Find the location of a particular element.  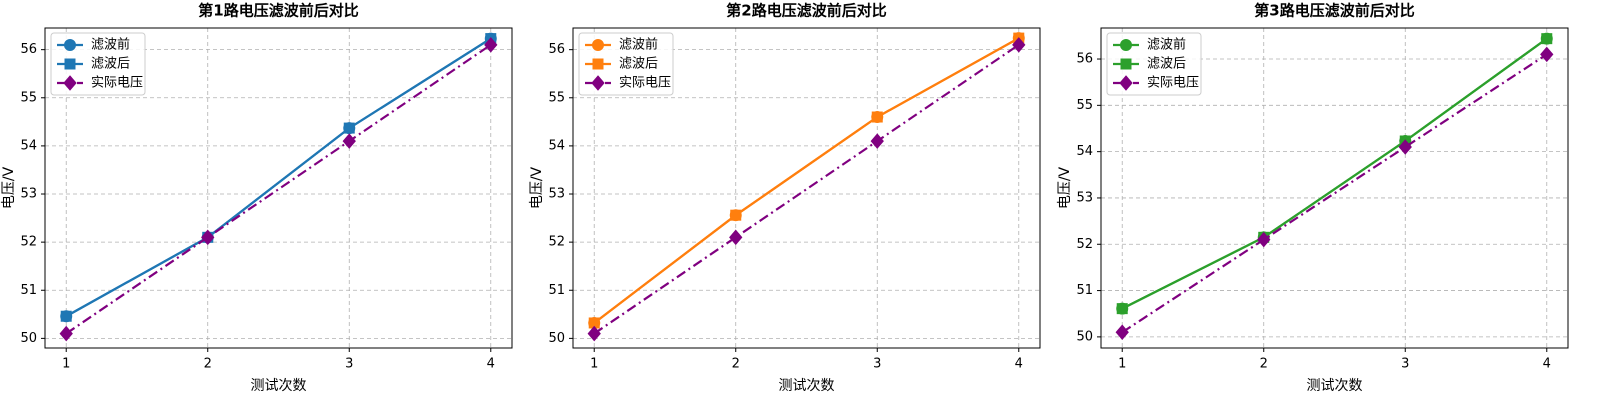

chart-title: 第2路电压滤波前后对比 is located at coordinates (806, 11).